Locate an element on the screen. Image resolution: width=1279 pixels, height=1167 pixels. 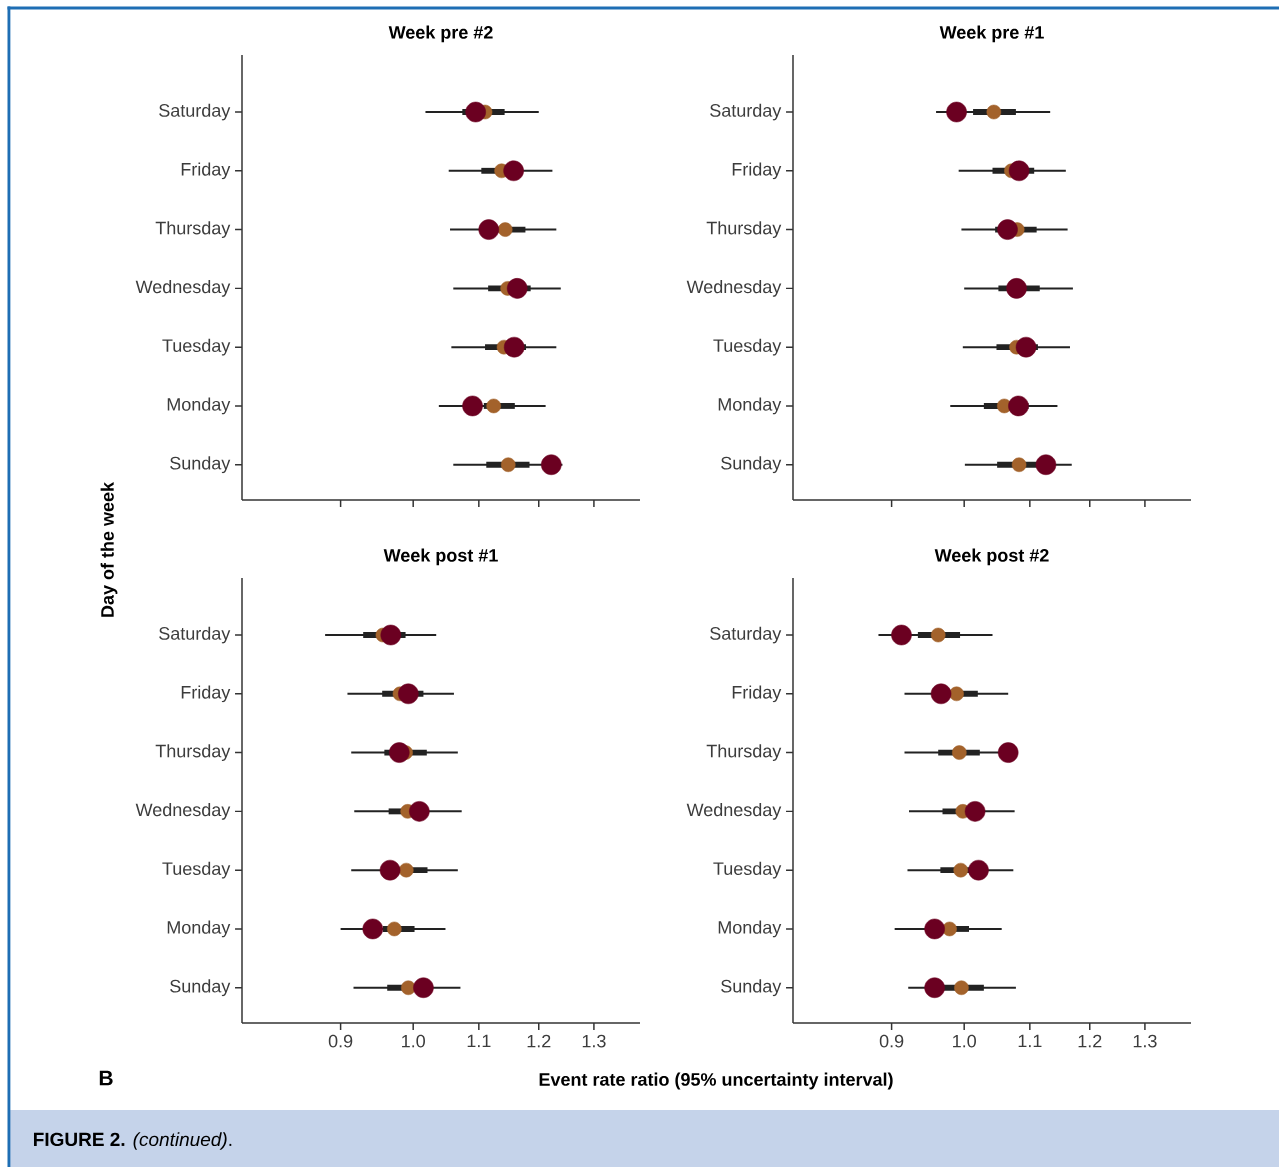
x-axis-title: Event rate ratio (95% uncertainty interval) is located at coordinates (716, 1081).